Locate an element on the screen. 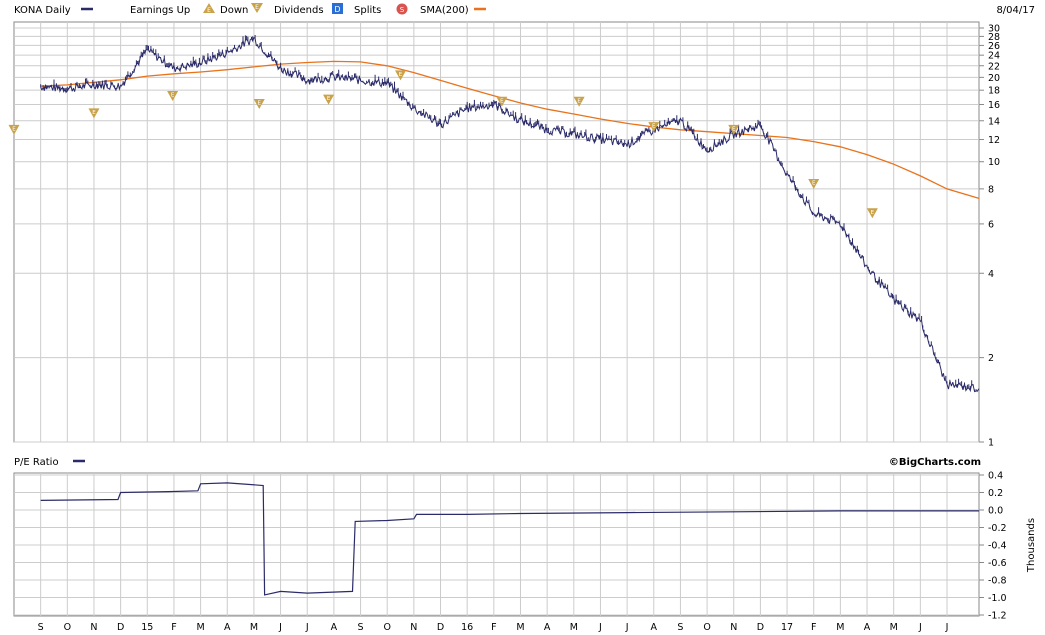 This screenshot has height=635, width=1045. price-y-tick-label: 10 is located at coordinates (994, 162).